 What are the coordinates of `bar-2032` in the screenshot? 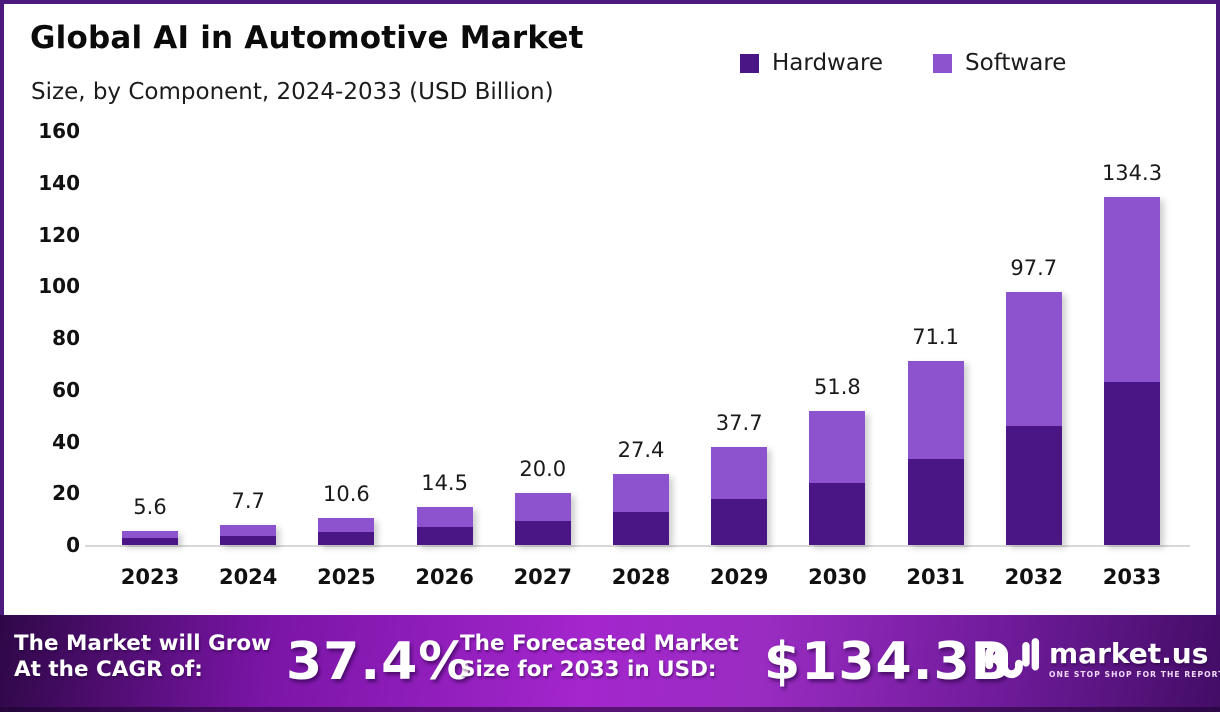 It's located at (1033, 418).